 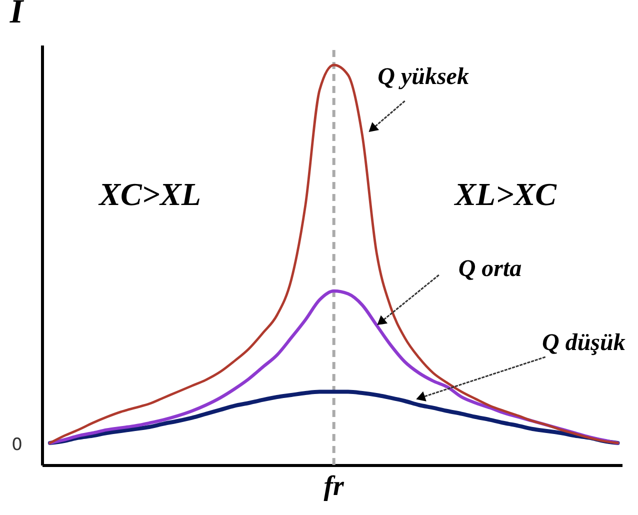 What do you see at coordinates (17, 445) in the screenshot?
I see `text: 0` at bounding box center [17, 445].